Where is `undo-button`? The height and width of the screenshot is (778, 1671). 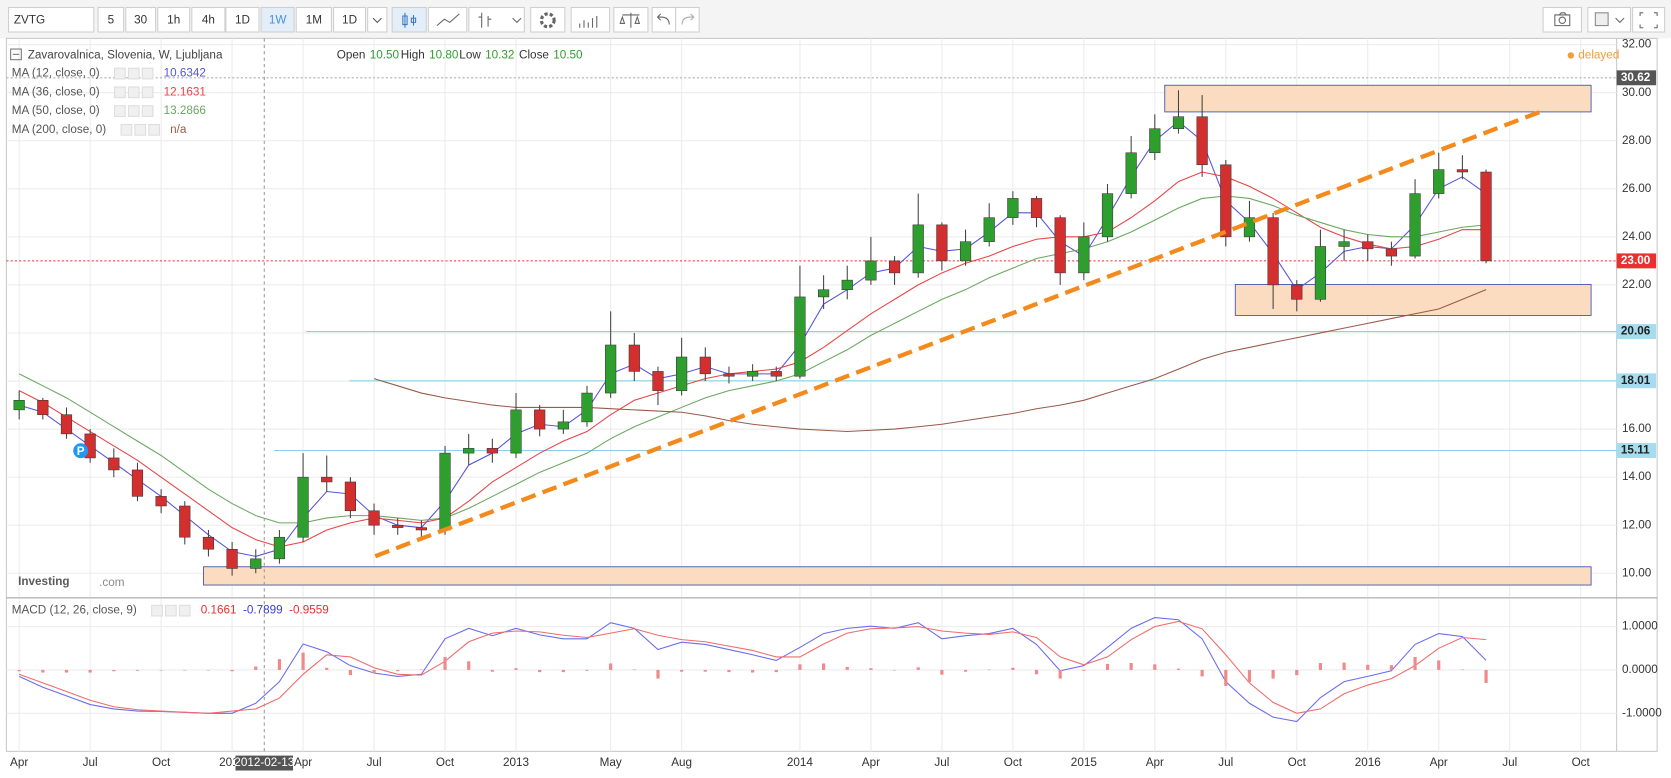
undo-button is located at coordinates (664, 19).